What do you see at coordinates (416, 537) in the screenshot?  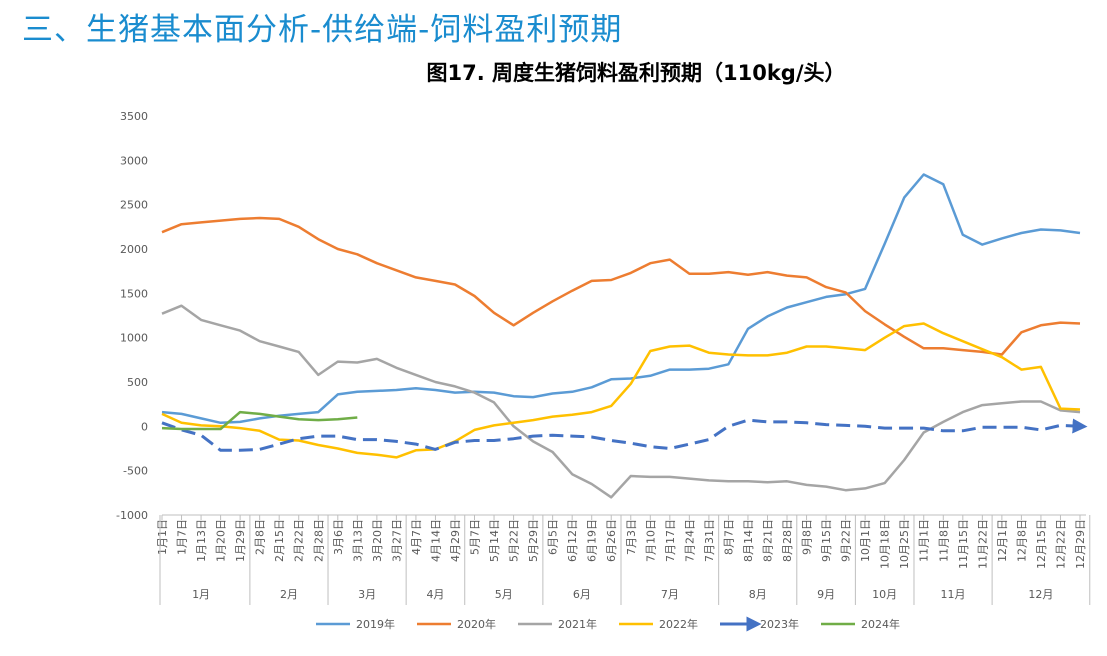 I see `x-tick-label: 4月7日` at bounding box center [416, 537].